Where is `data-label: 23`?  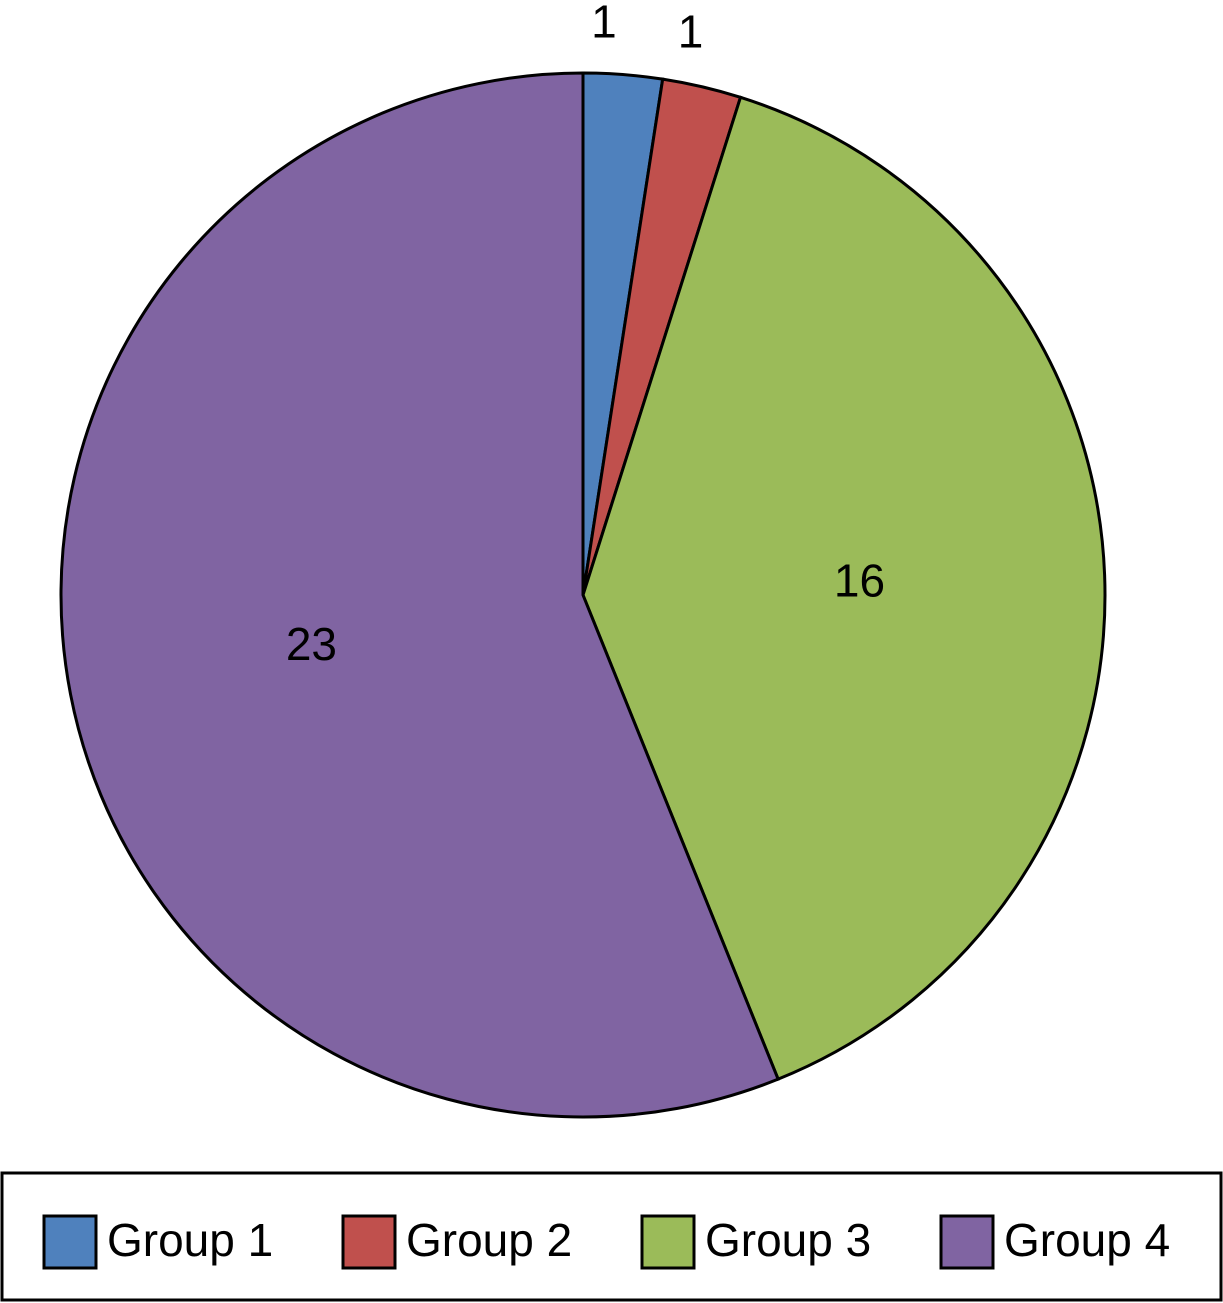 data-label: 23 is located at coordinates (311, 644).